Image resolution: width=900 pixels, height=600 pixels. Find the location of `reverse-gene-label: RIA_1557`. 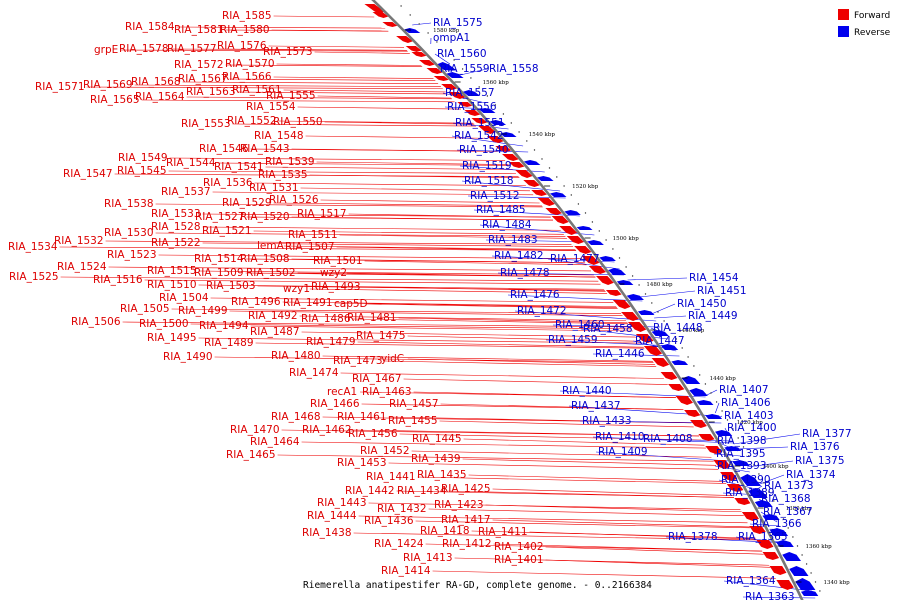

reverse-gene-label: RIA_1557 is located at coordinates (470, 93).